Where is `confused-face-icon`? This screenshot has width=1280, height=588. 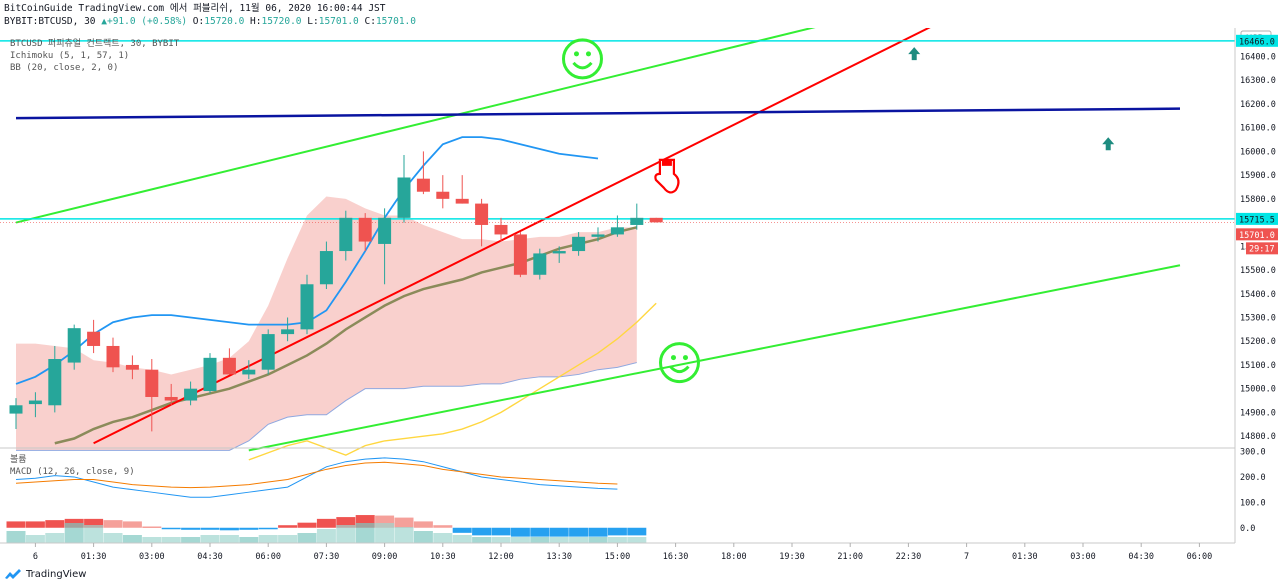 confused-face-icon is located at coordinates (679, 363).